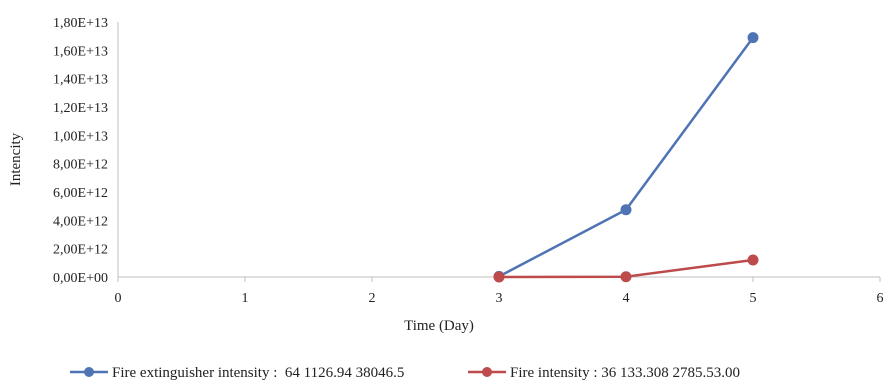 Image resolution: width=885 pixels, height=386 pixels. What do you see at coordinates (372, 298) in the screenshot?
I see `x-tick-label: 2` at bounding box center [372, 298].